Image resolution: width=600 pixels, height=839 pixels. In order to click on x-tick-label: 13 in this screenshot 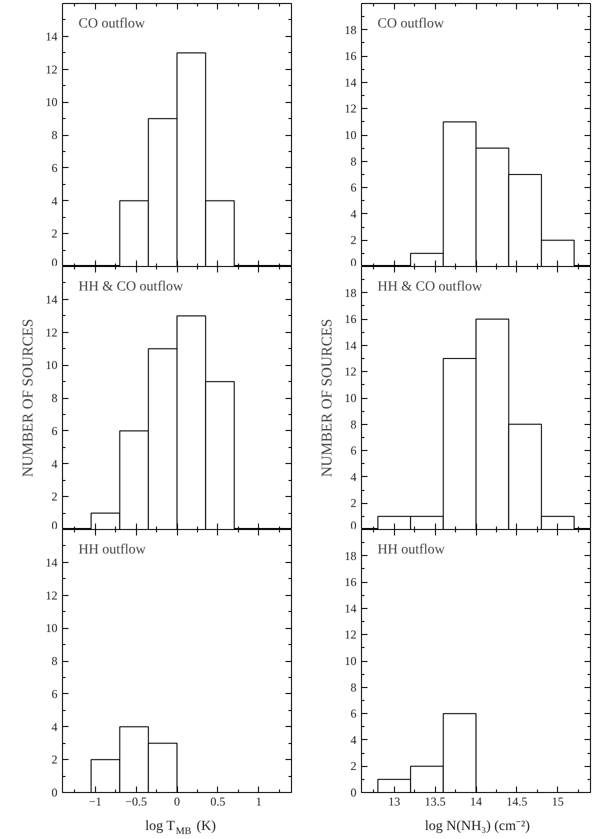, I will do `click(394, 801)`.